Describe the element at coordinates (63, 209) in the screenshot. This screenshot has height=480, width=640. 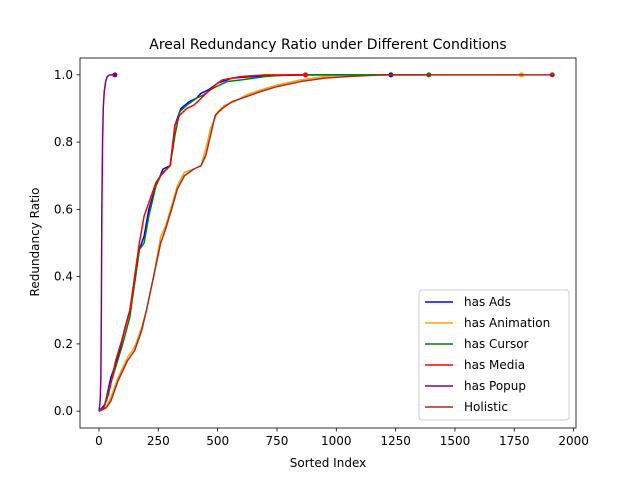
I see `y-tick-label: 0.6` at that location.